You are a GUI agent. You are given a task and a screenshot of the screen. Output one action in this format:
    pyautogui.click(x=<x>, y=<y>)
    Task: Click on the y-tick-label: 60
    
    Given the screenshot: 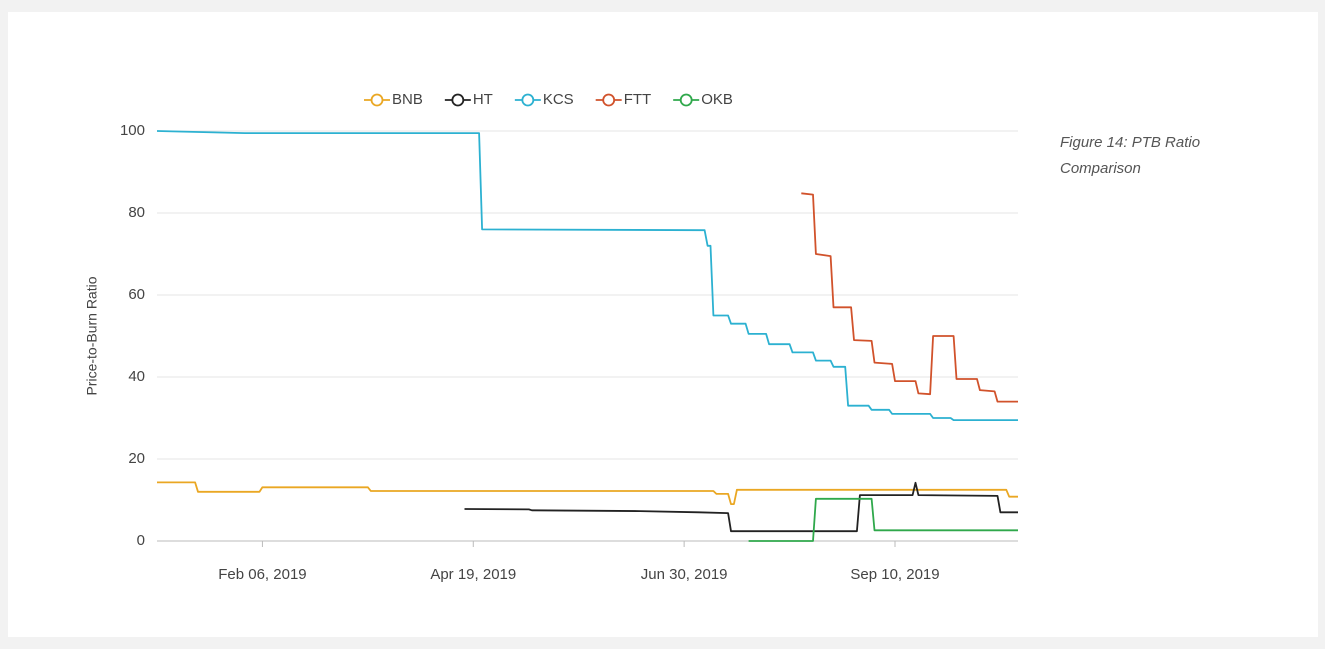 What is the action you would take?
    pyautogui.click(x=136, y=294)
    